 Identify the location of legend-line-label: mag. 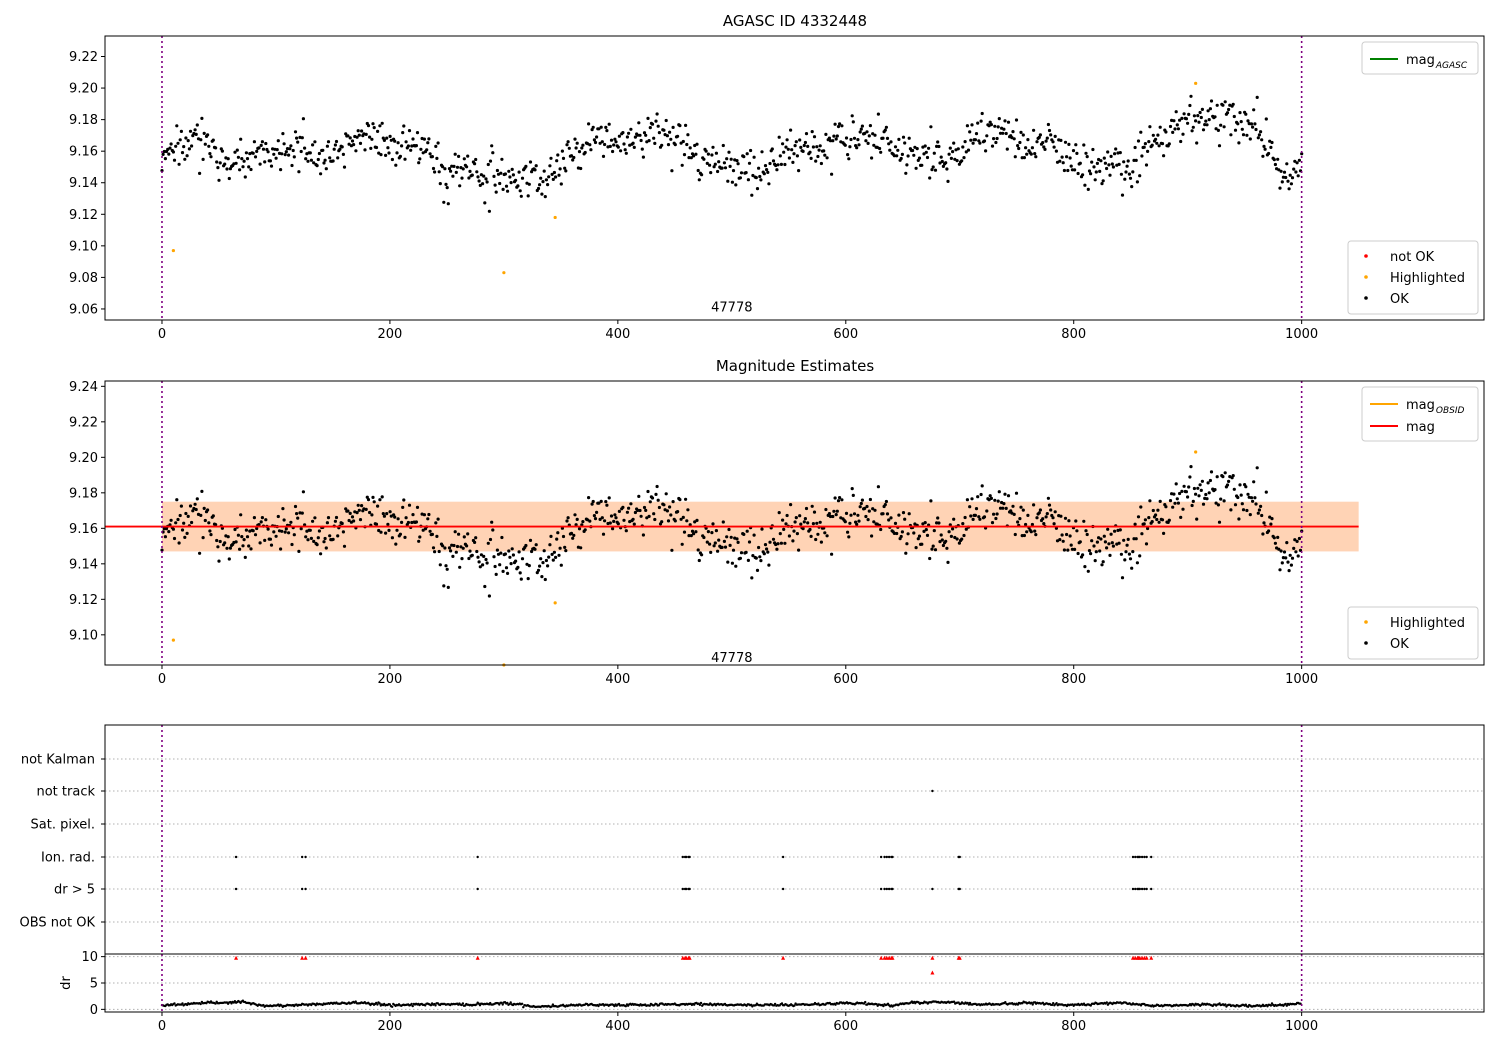
(1420, 60).